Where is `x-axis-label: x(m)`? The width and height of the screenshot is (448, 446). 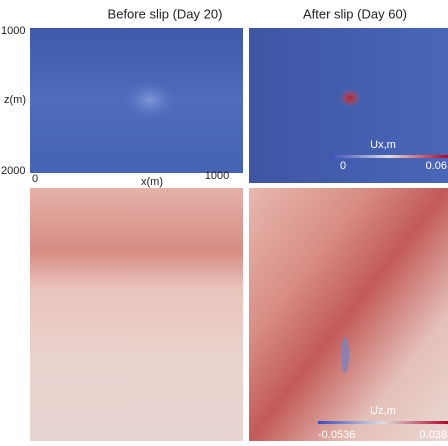
x-axis-label: x(m) is located at coordinates (152, 182).